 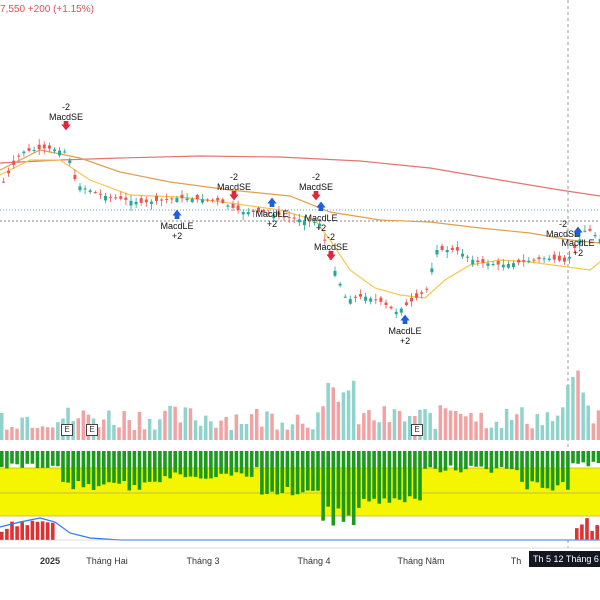 What do you see at coordinates (234, 187) in the screenshot?
I see `signal-macdse: -2 MacdSE 🡇` at bounding box center [234, 187].